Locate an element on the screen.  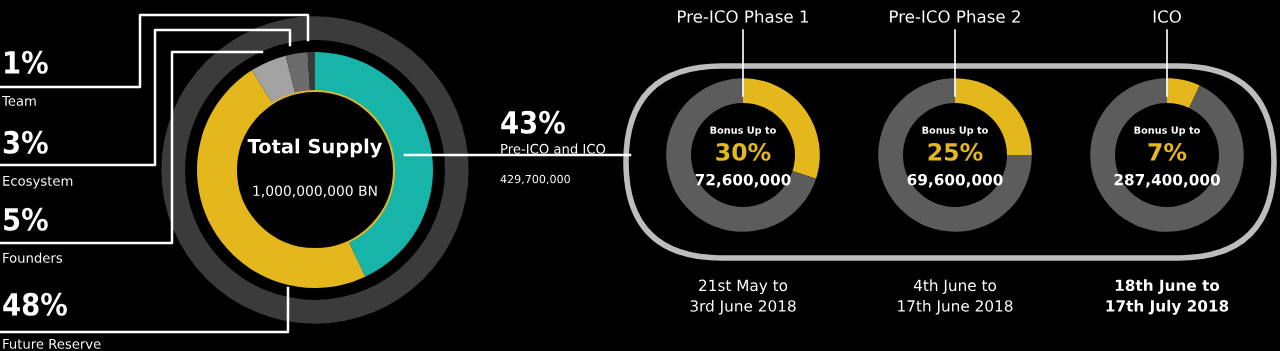
slice-label: Pre-ICO and ICO is located at coordinates (553, 148).